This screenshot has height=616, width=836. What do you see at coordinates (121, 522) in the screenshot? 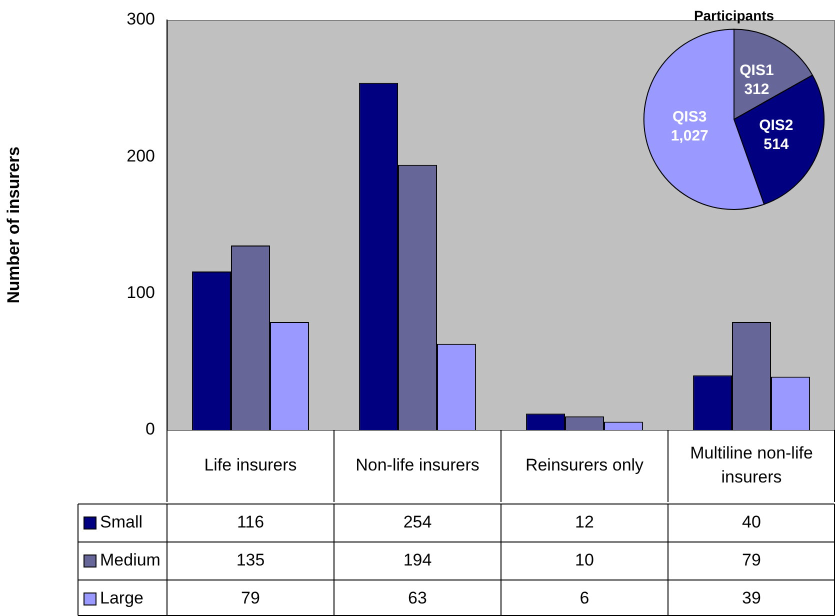
I see `legend-label: Small` at bounding box center [121, 522].